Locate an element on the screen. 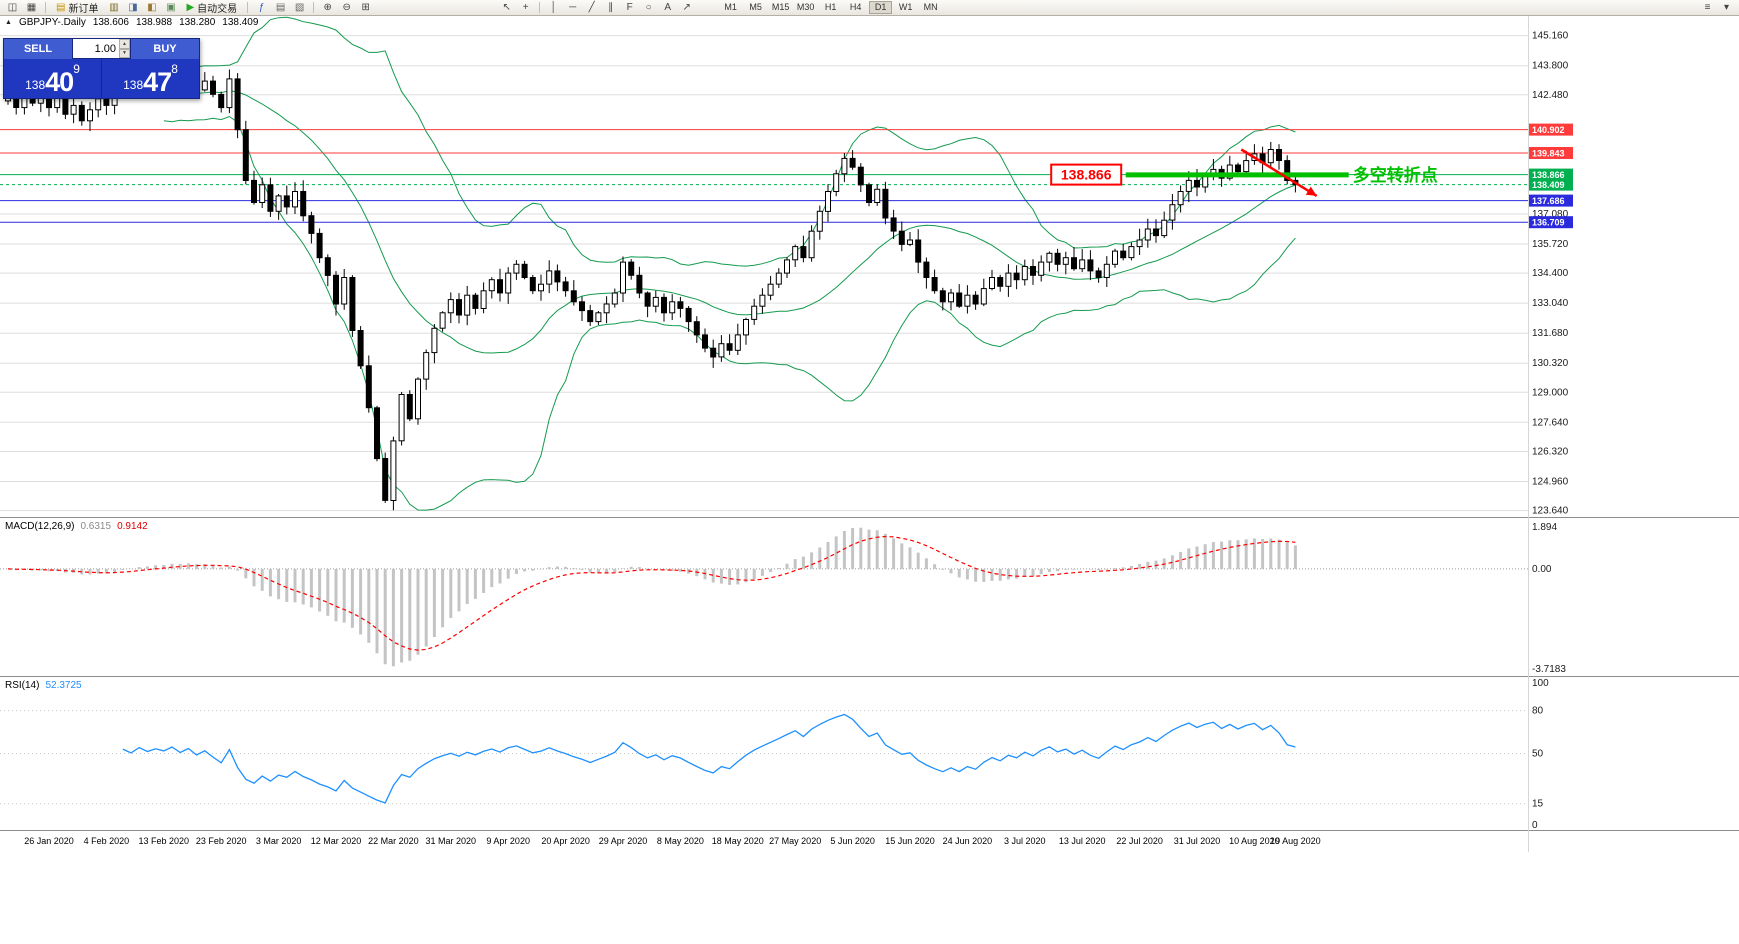 The image size is (1739, 944). new-chart-icon: ◫ is located at coordinates (12, 7).